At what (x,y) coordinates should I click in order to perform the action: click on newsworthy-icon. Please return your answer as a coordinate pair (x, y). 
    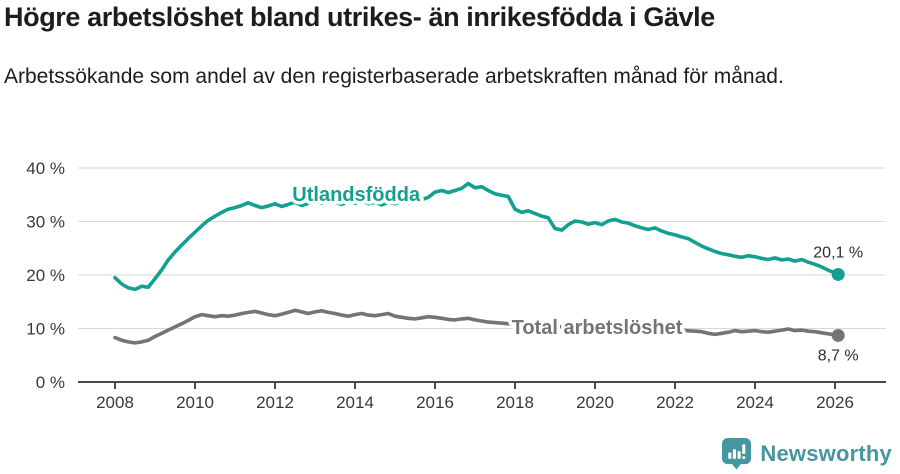
    Looking at the image, I should click on (737, 454).